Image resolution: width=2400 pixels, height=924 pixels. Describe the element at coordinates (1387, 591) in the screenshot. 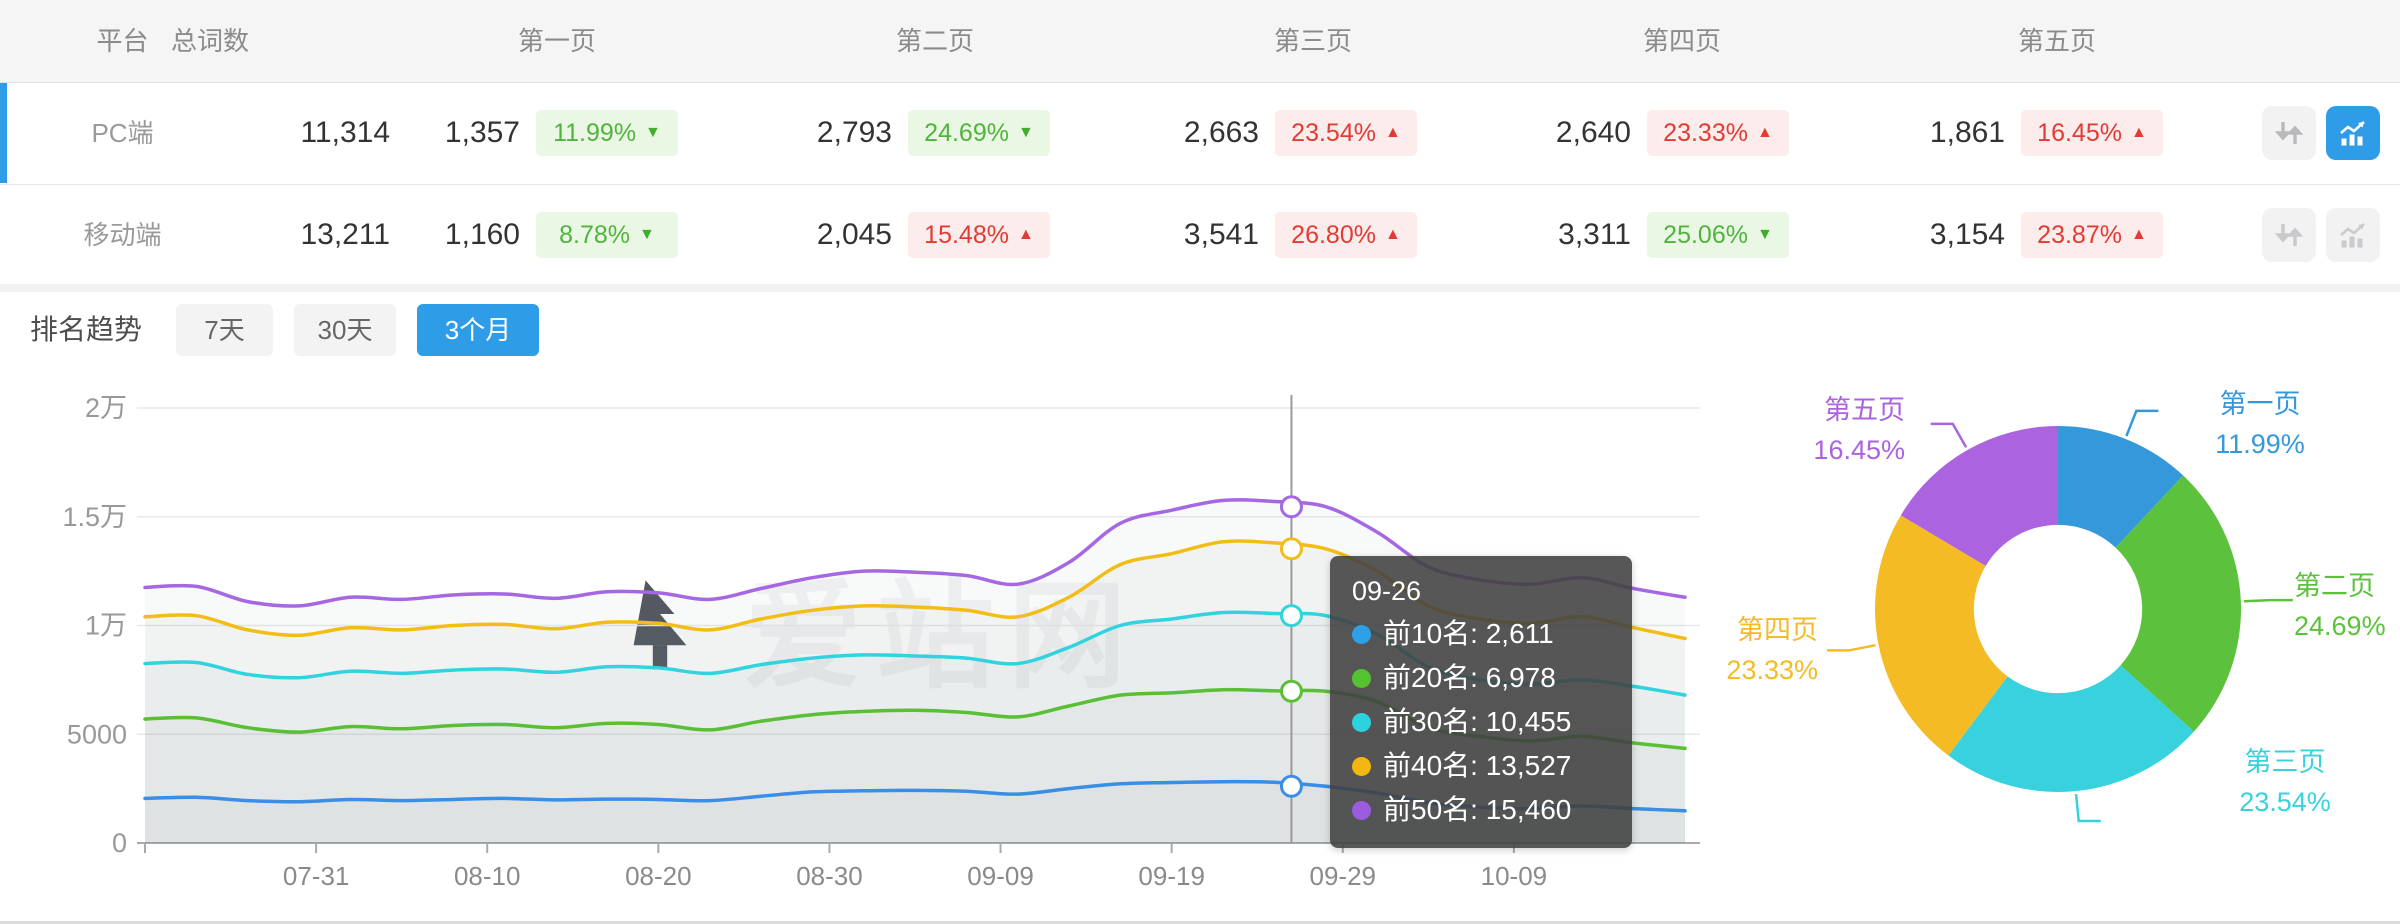

I see `tooltip-date: 09-26` at that location.